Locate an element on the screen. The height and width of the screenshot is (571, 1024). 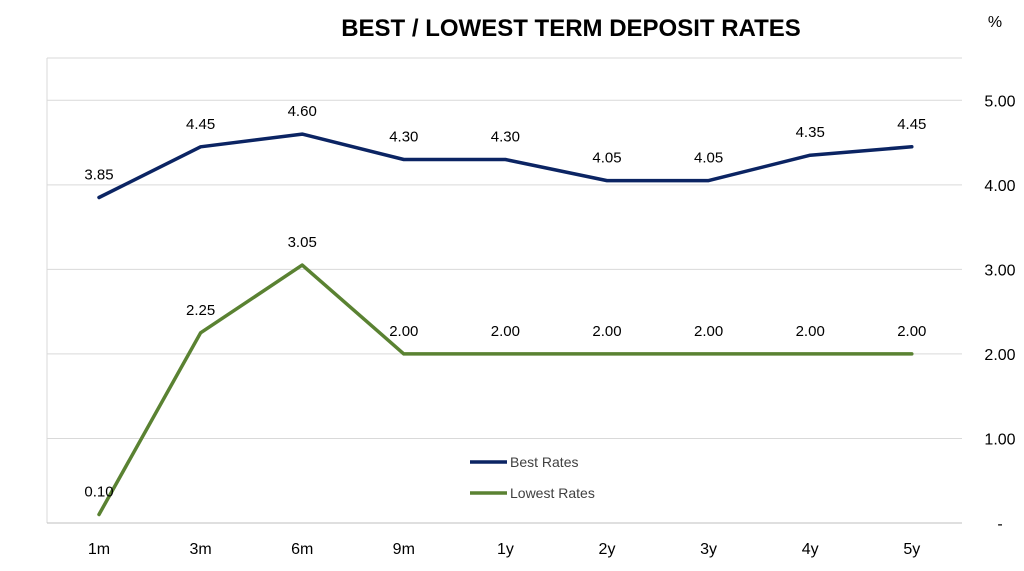
legend-label: Best Rates is located at coordinates (544, 462).